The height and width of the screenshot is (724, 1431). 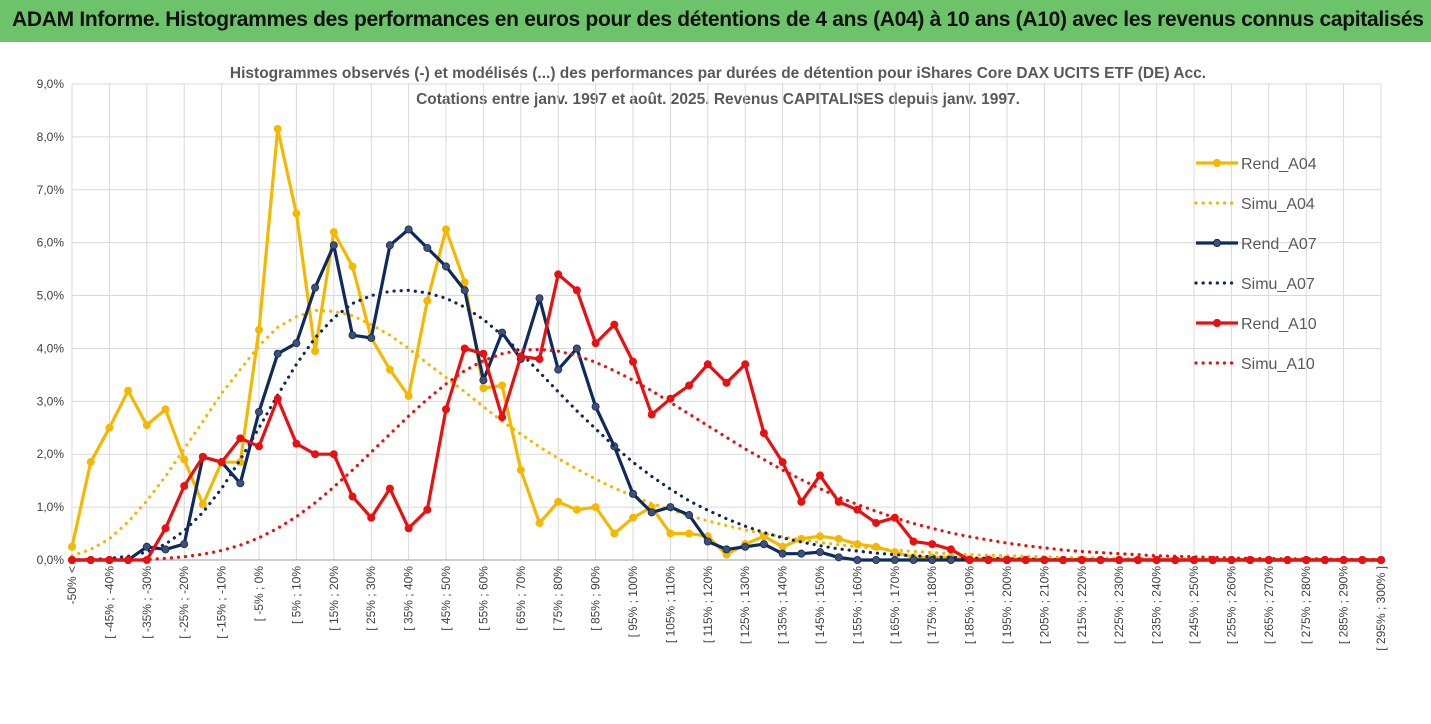 I want to click on x-tick-label: [ 155% ; 160%, so click(x=857, y=605).